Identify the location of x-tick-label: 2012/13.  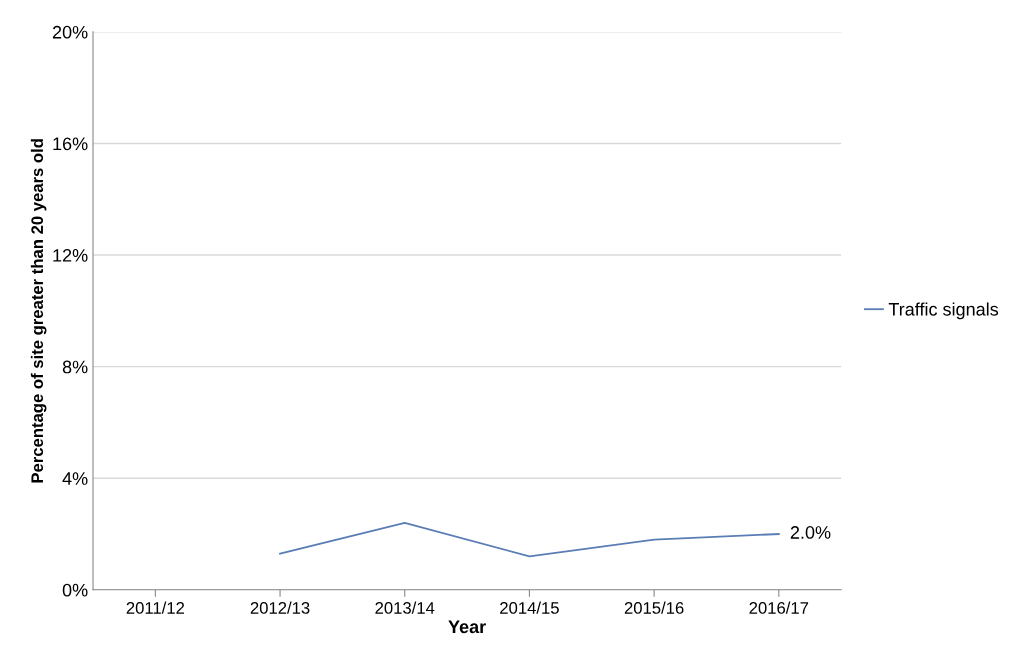
(280, 607).